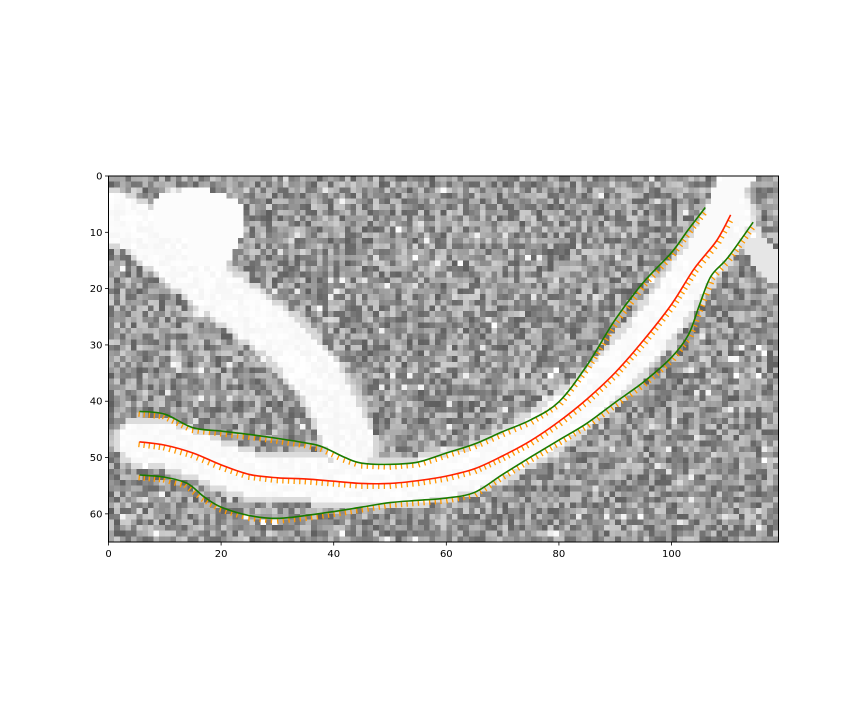 This screenshot has height=720, width=864. What do you see at coordinates (108, 554) in the screenshot?
I see `x-tick-label: 0` at bounding box center [108, 554].